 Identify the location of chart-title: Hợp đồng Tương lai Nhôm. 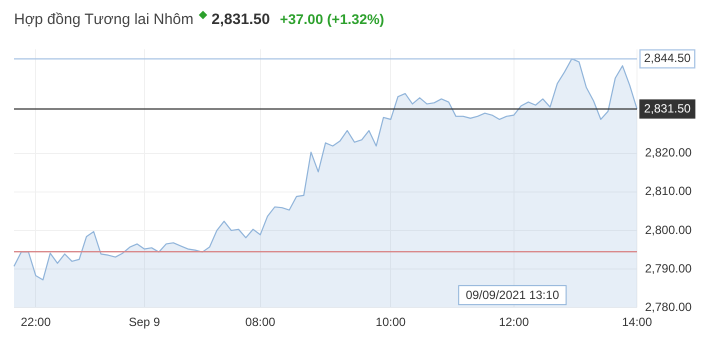
(104, 19).